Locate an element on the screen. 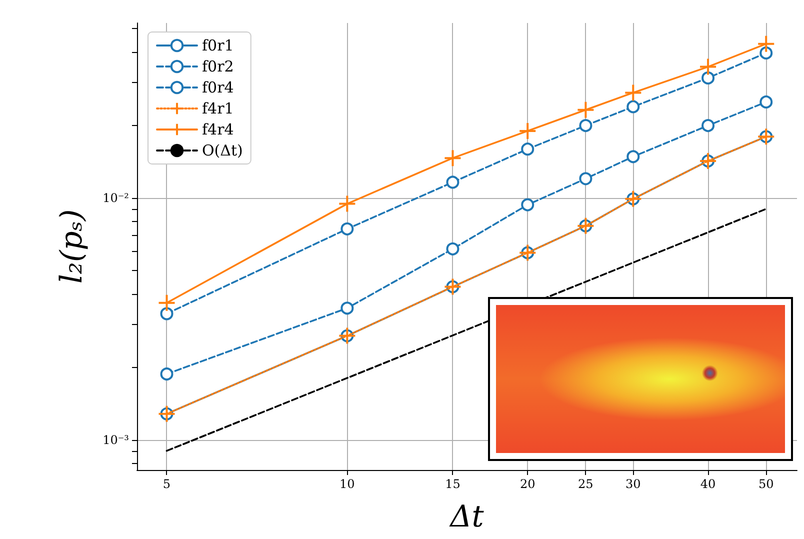  x-axis-title: Δt is located at coordinates (467, 517).